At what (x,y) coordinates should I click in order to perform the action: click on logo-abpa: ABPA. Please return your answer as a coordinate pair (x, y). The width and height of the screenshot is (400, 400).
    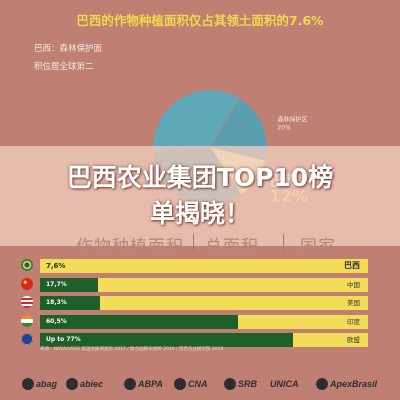
    Looking at the image, I should click on (143, 384).